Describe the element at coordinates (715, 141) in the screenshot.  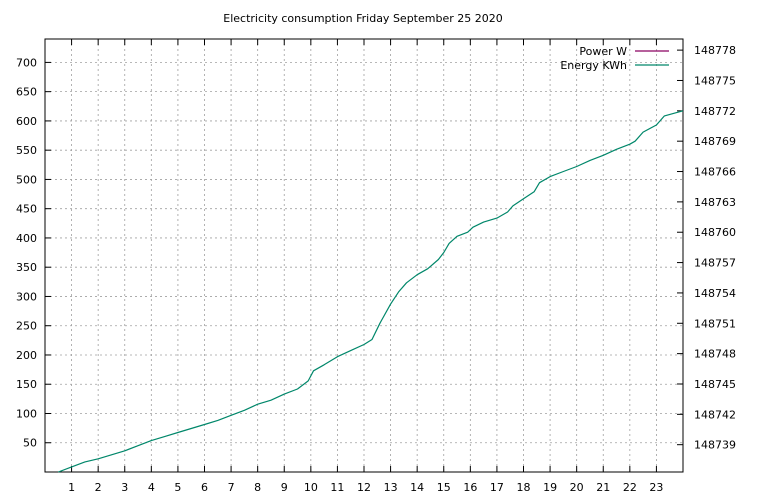
I see `y2-tick-label: 148769` at that location.